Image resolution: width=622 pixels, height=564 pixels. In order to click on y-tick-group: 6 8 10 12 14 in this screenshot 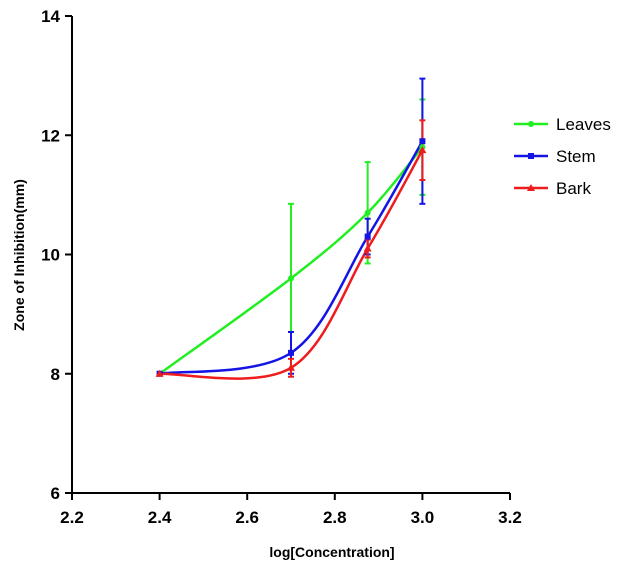, I will do `click(56, 255)`.